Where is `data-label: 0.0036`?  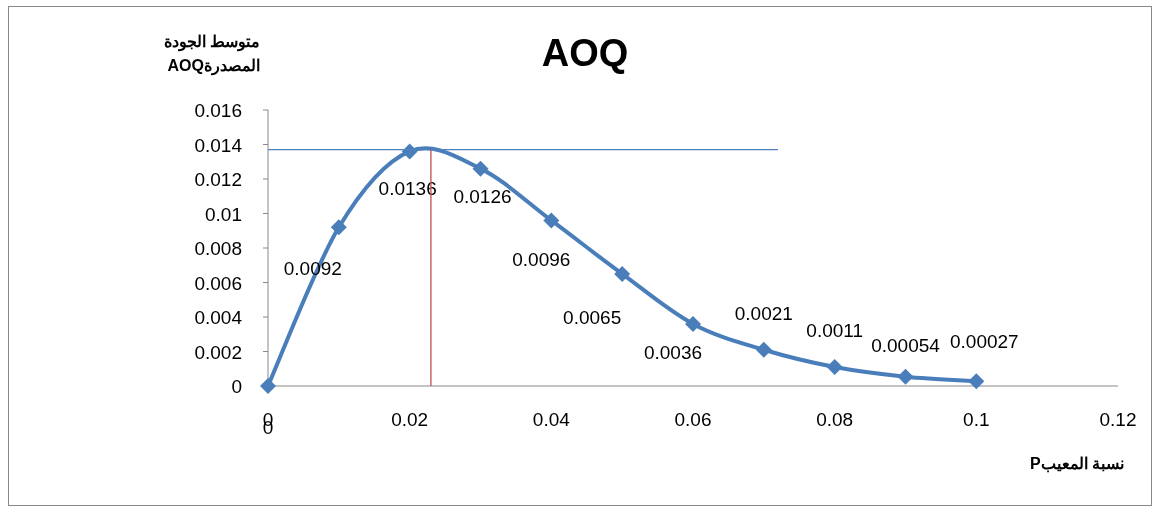 data-label: 0.0036 is located at coordinates (673, 352).